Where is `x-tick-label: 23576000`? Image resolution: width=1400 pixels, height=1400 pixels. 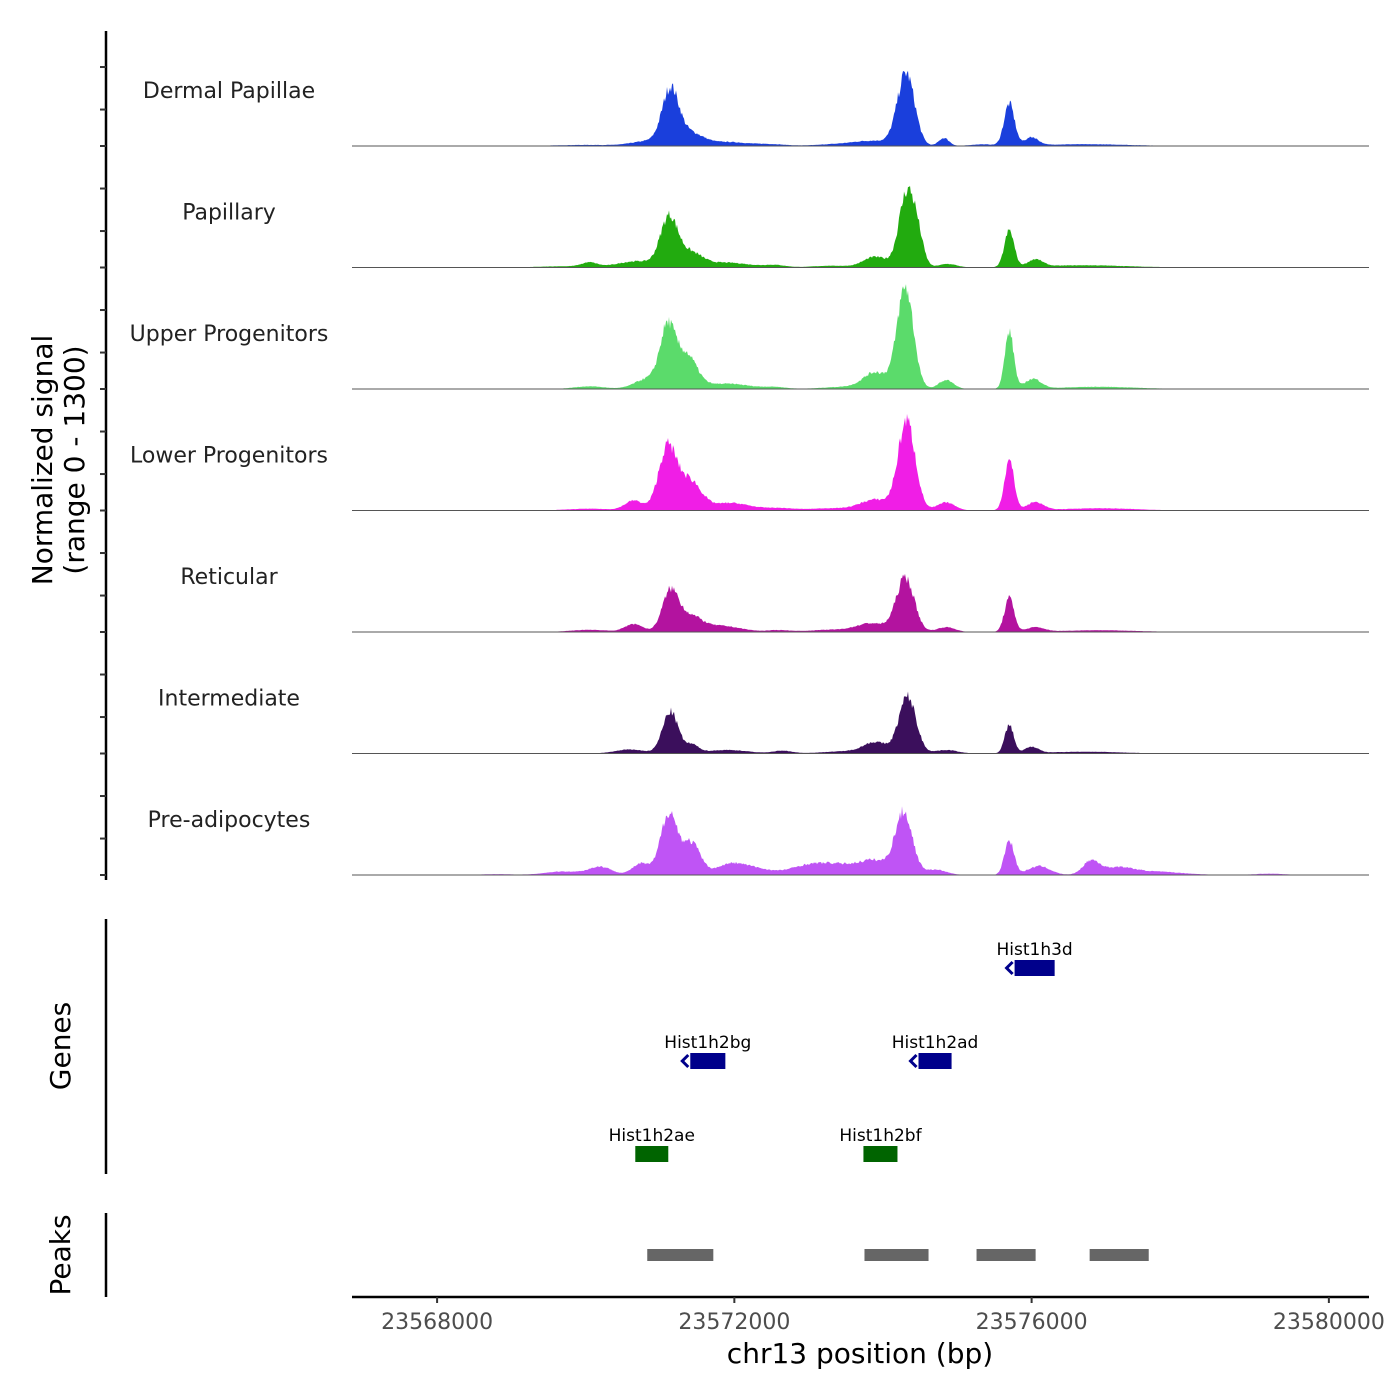
x-tick-label: 23576000 is located at coordinates (1032, 1322).